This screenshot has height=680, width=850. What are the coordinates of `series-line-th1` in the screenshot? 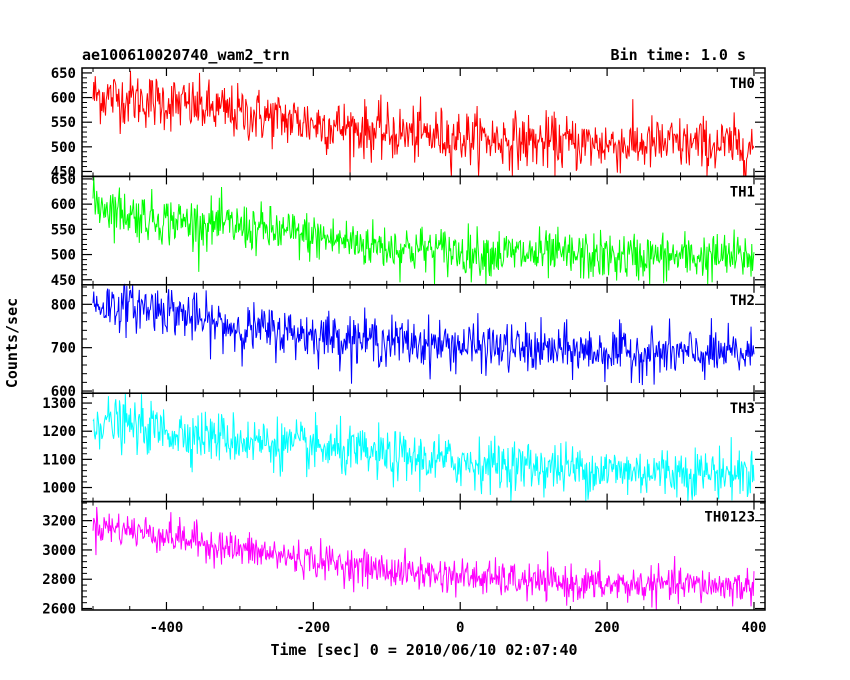 It's located at (423, 230).